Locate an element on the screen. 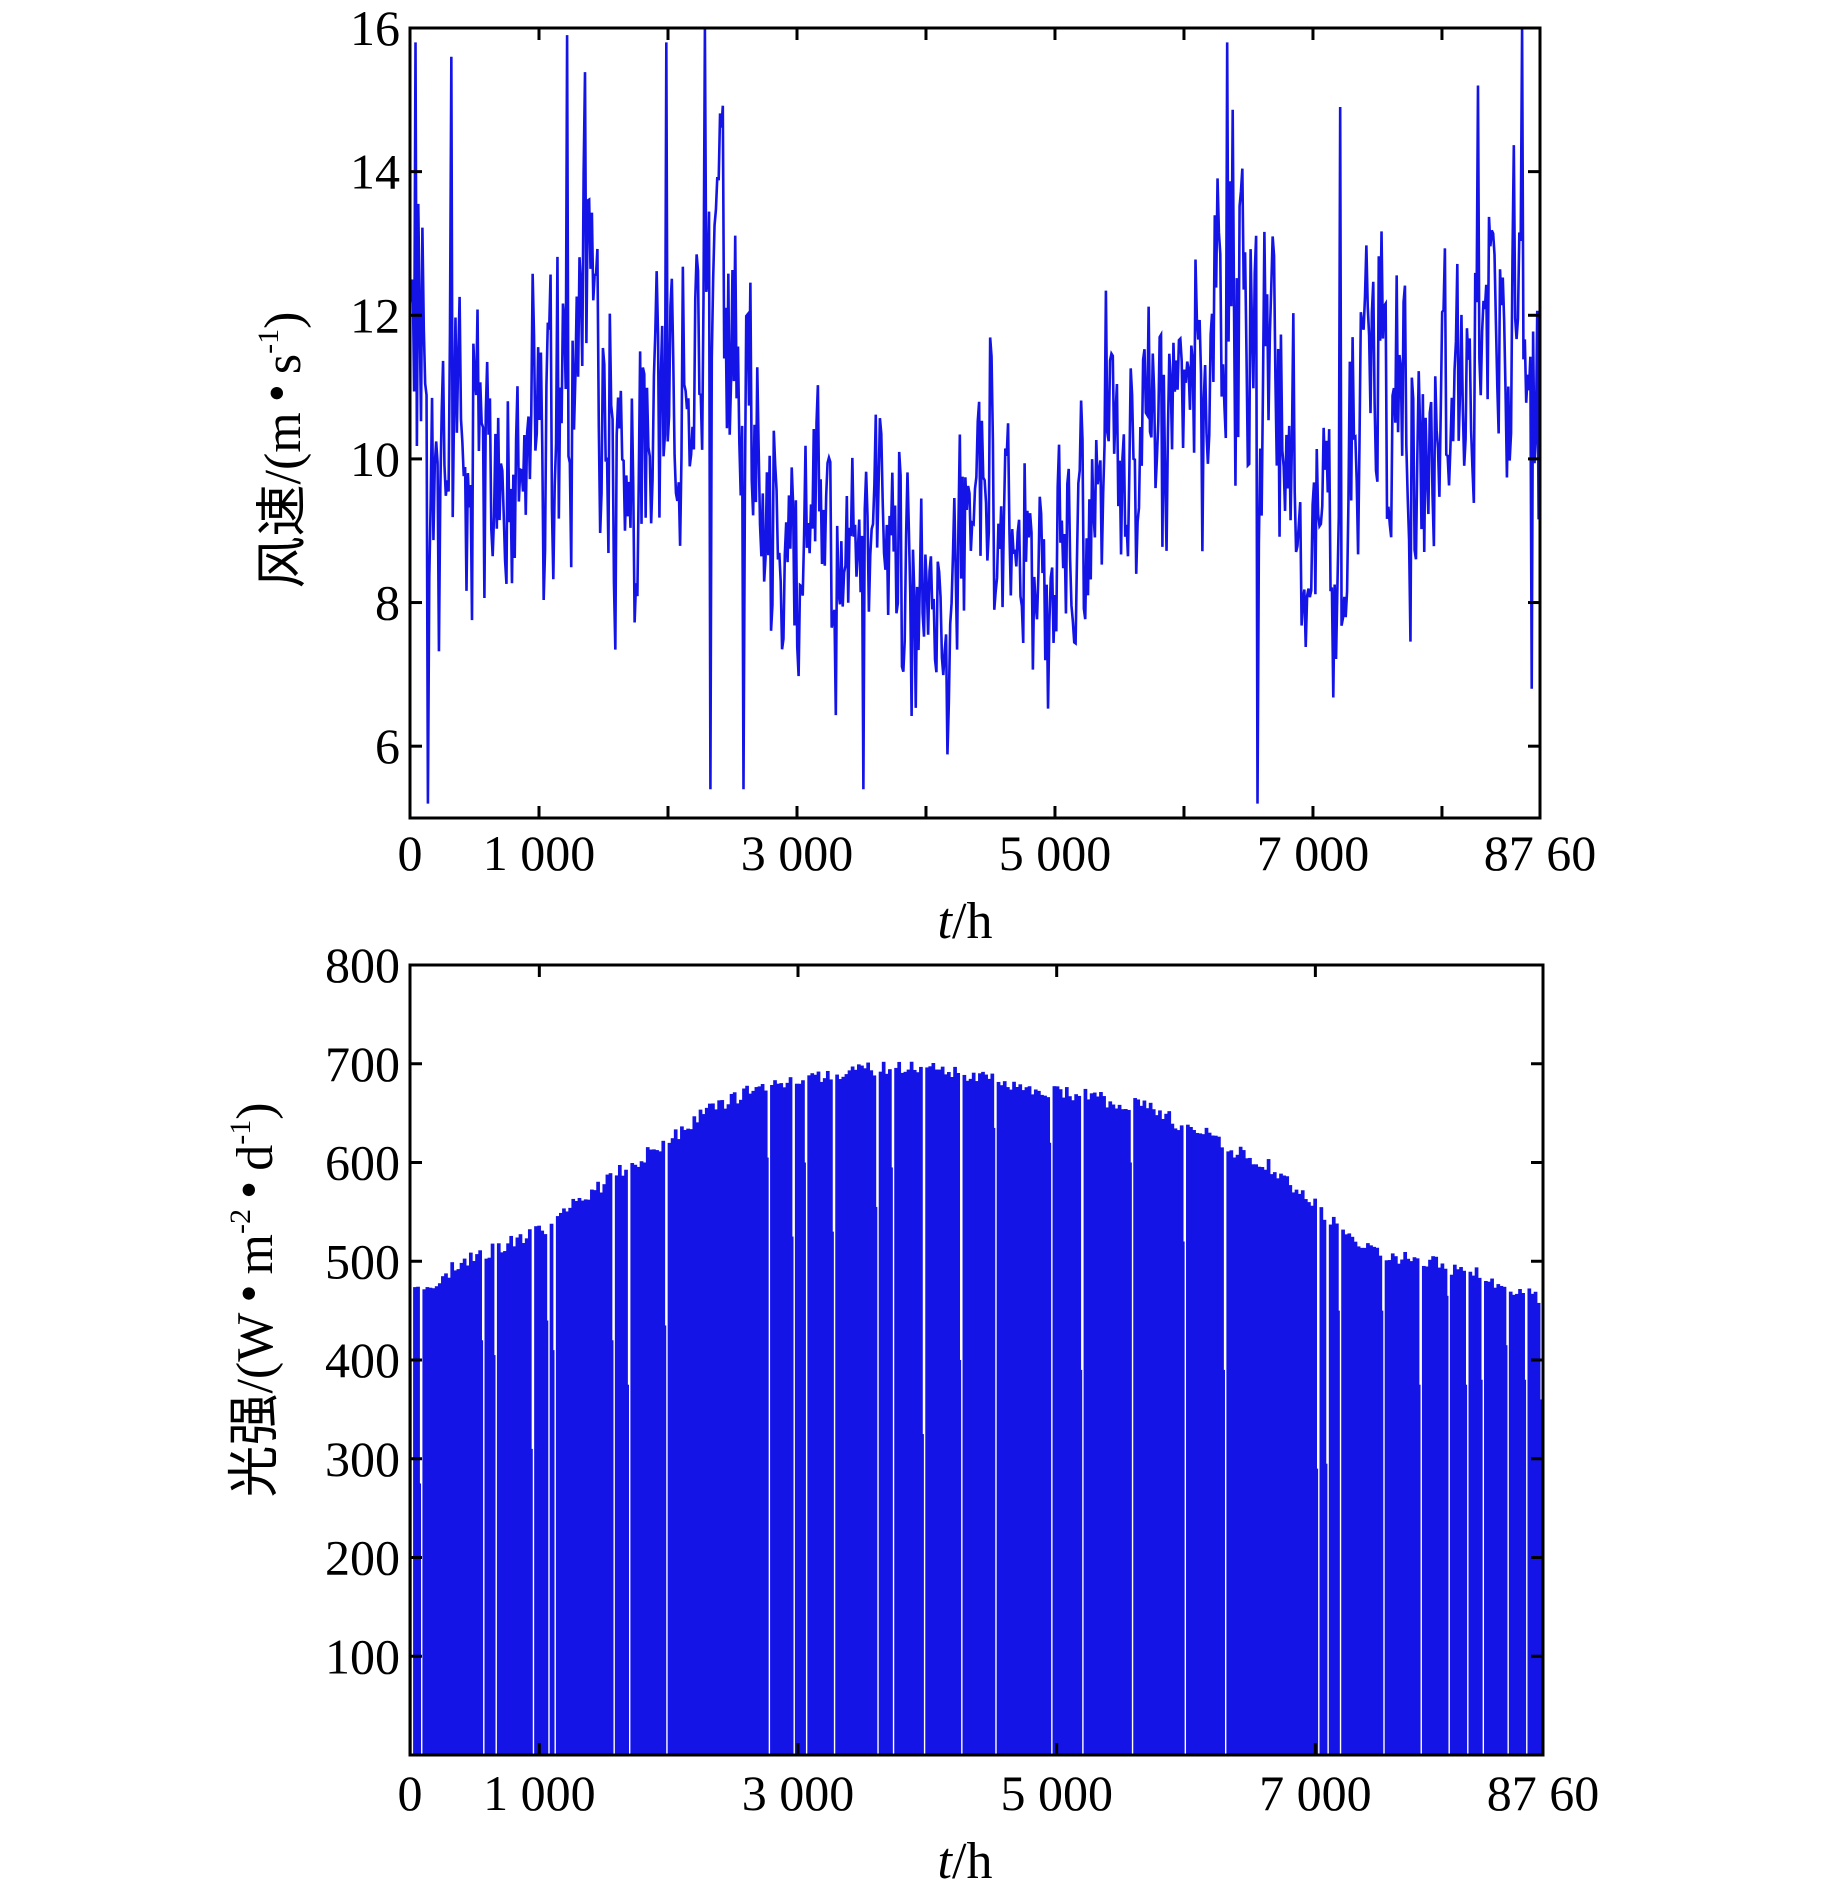 Image resolution: width=1843 pixels, height=1890 pixels. wind-x-axis-title-unit: /h is located at coordinates (972, 921).